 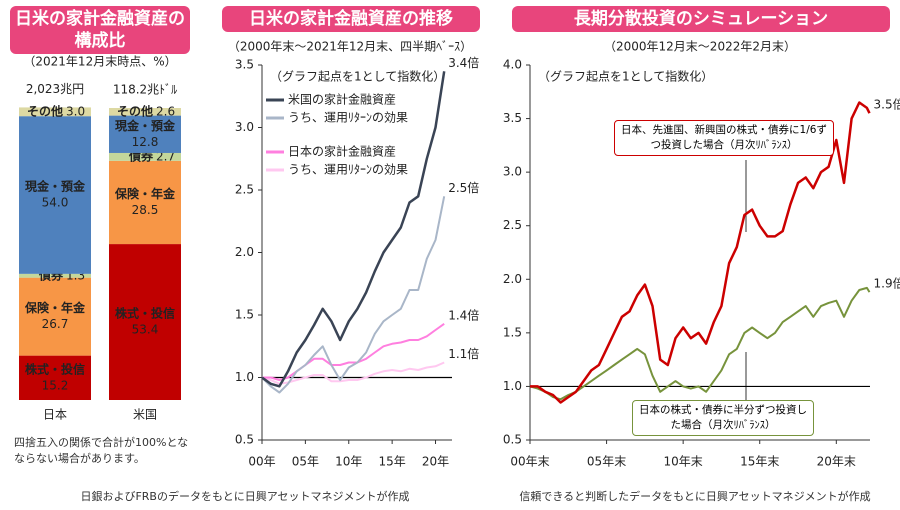 I want to click on data-label: 54.0, so click(x=55, y=203).